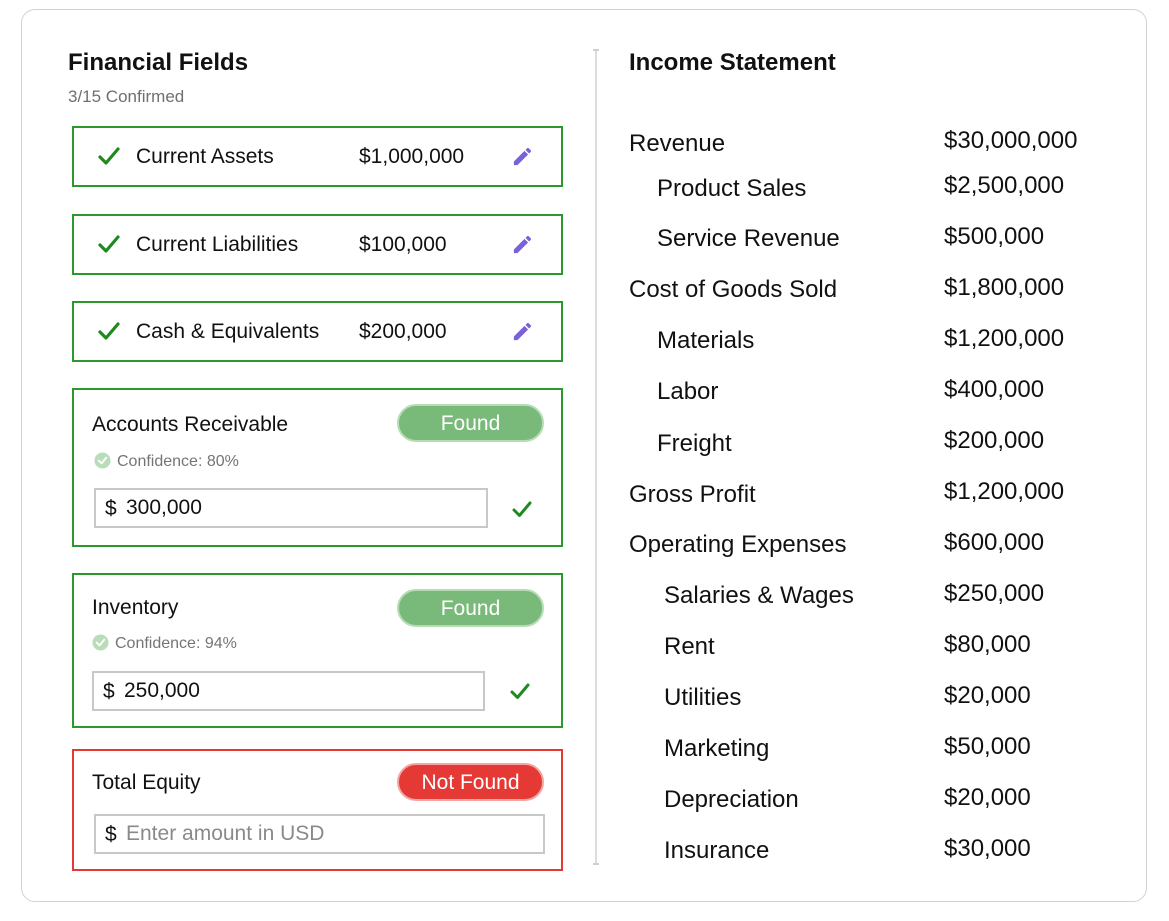 The width and height of the screenshot is (1169, 921). What do you see at coordinates (190, 424) in the screenshot?
I see `field-label: Accounts Receivable` at bounding box center [190, 424].